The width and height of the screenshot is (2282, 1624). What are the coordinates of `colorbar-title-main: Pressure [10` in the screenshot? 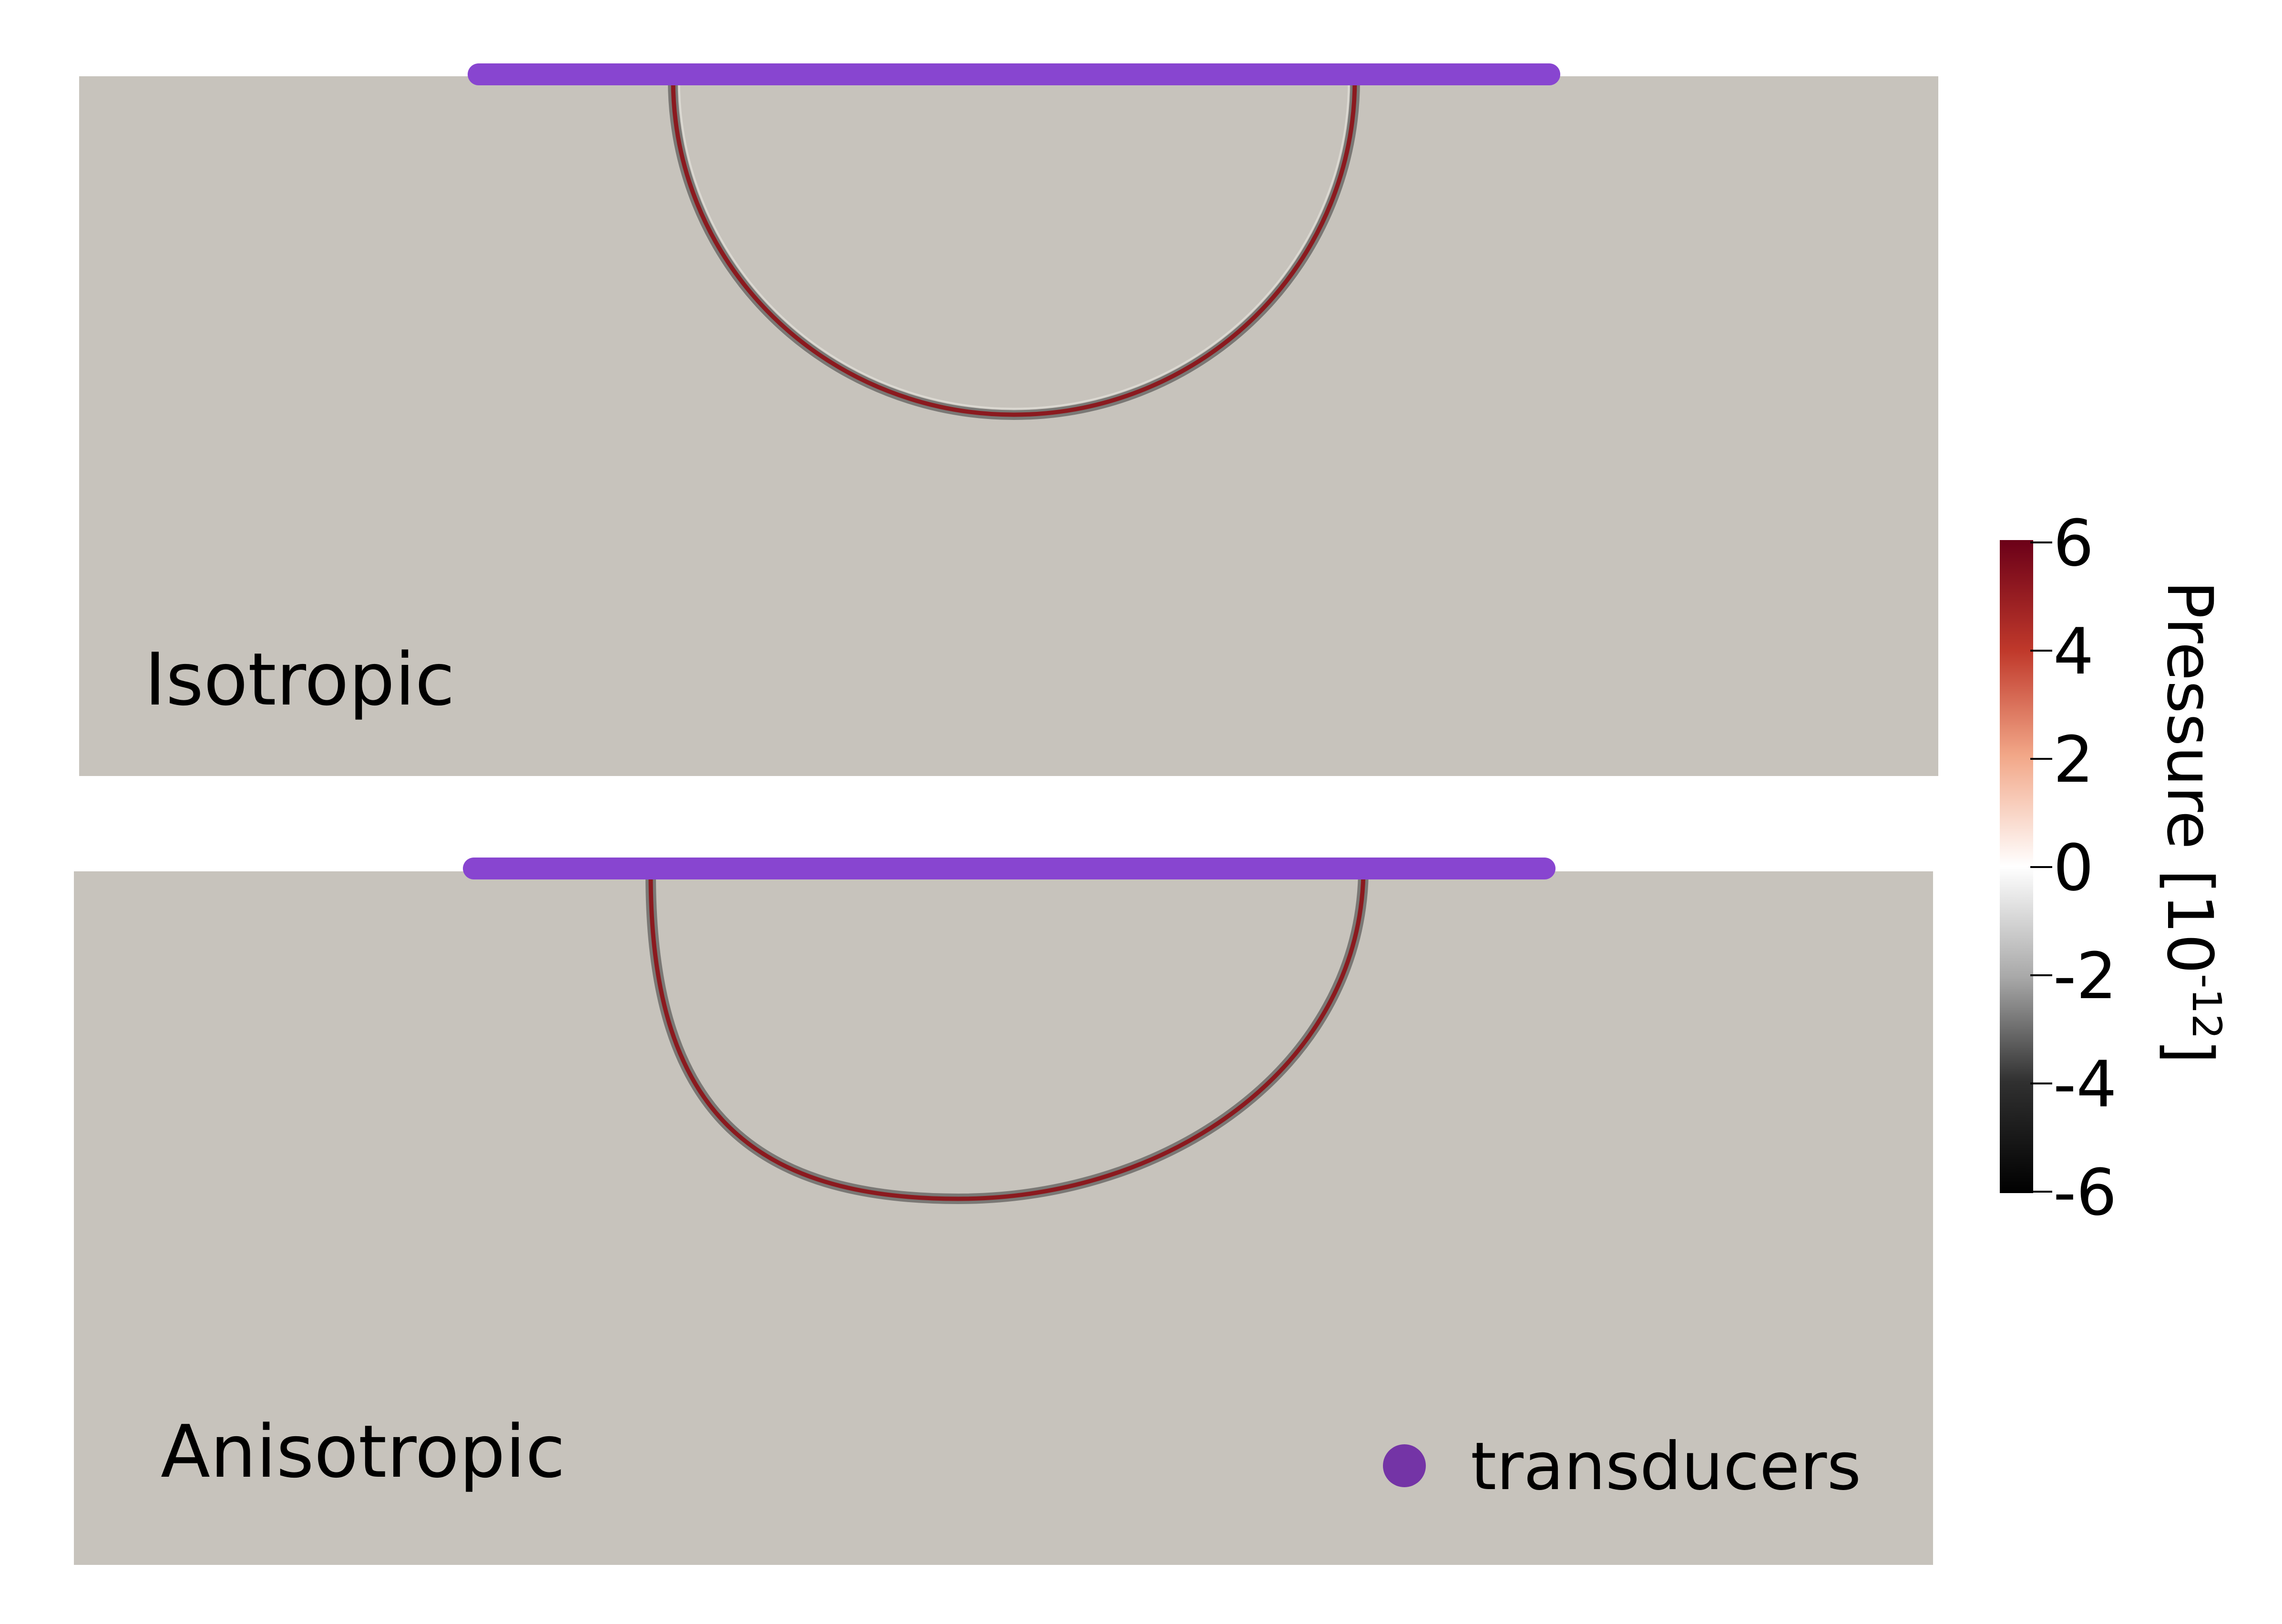 It's located at (2189, 777).